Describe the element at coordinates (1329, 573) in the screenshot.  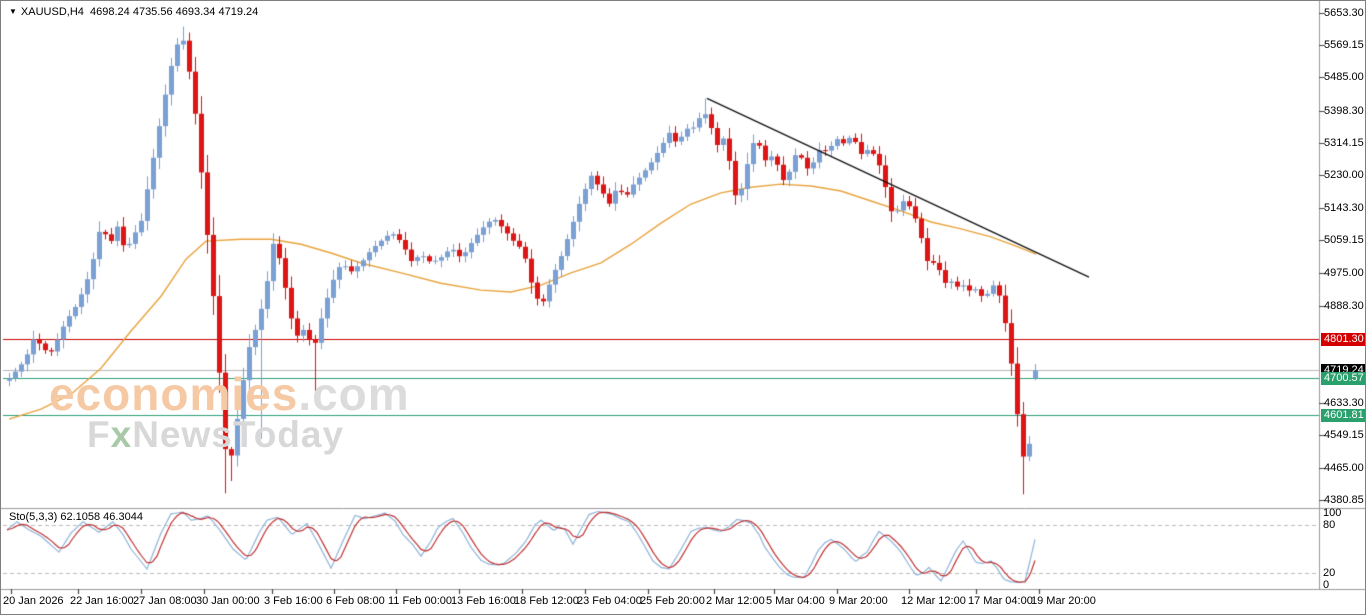
I see `stochastic-scale-label: 20` at that location.